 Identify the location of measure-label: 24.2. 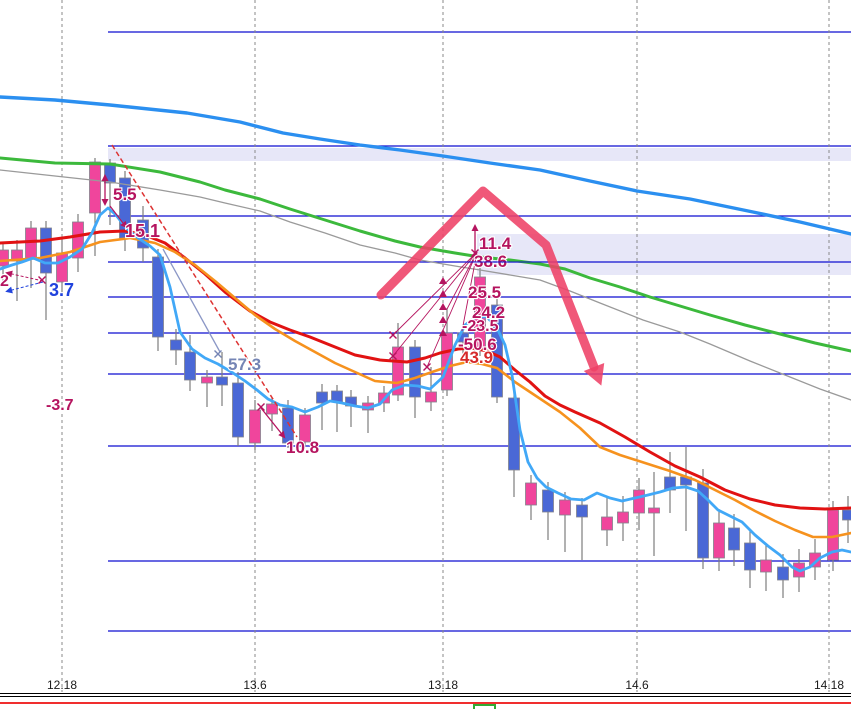
(488, 312).